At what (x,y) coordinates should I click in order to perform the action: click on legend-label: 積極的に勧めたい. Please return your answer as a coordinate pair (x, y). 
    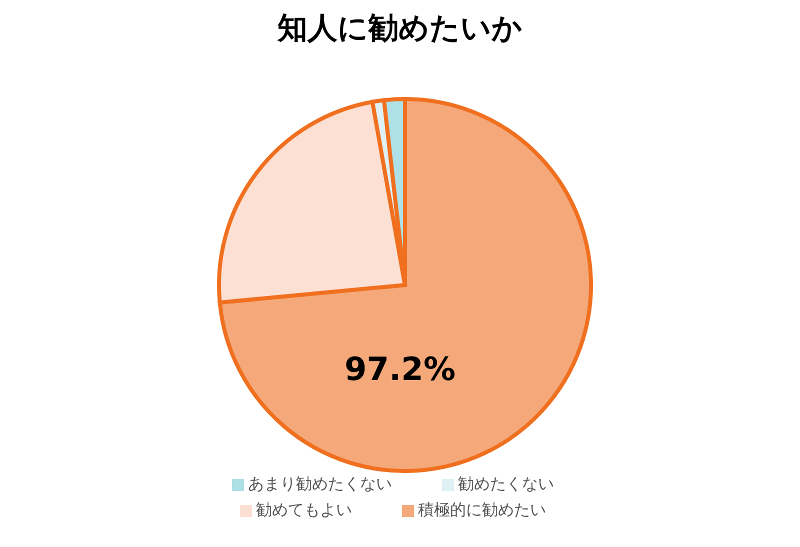
    Looking at the image, I should click on (482, 509).